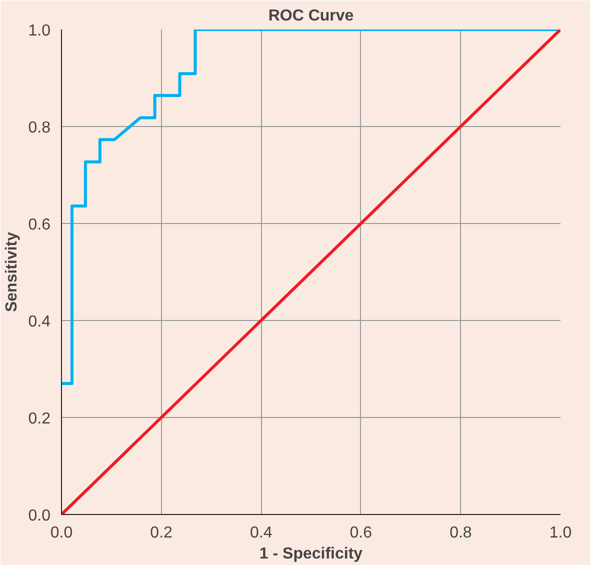 The width and height of the screenshot is (604, 579). What do you see at coordinates (39, 322) in the screenshot?
I see `y-tick-label: 0.4` at bounding box center [39, 322].